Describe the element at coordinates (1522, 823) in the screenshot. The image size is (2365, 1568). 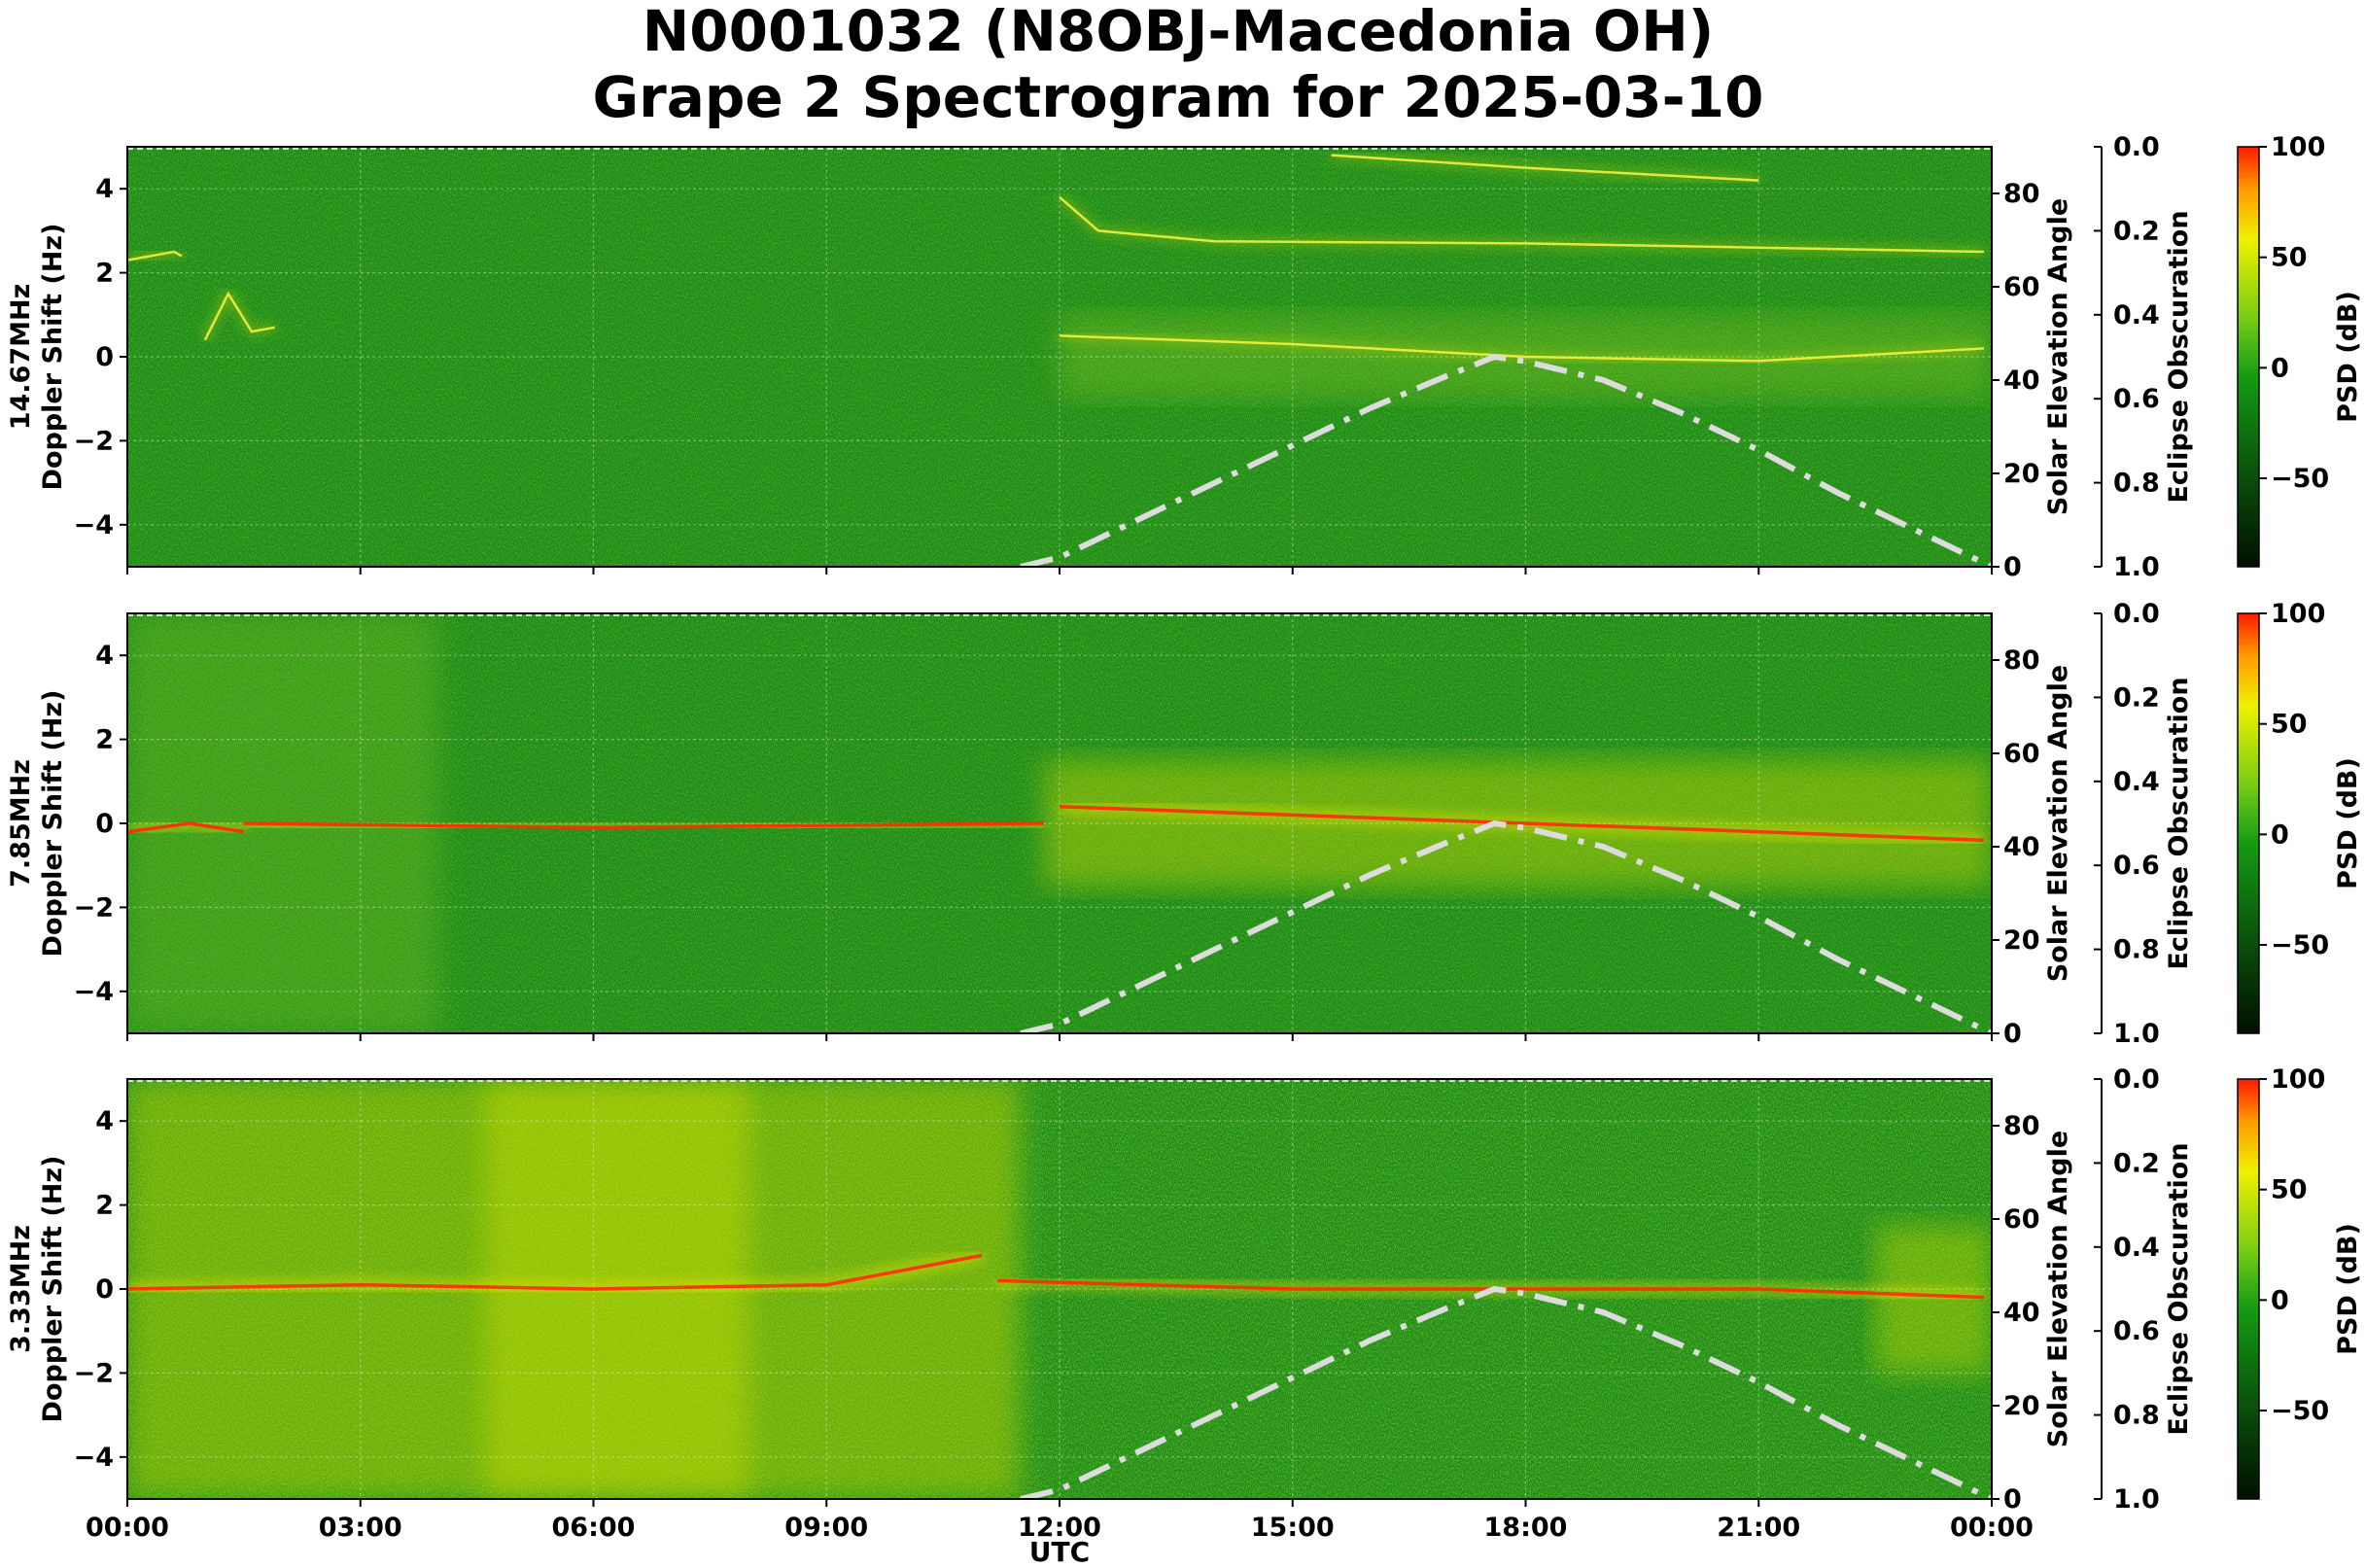
I see `trace-day` at that location.